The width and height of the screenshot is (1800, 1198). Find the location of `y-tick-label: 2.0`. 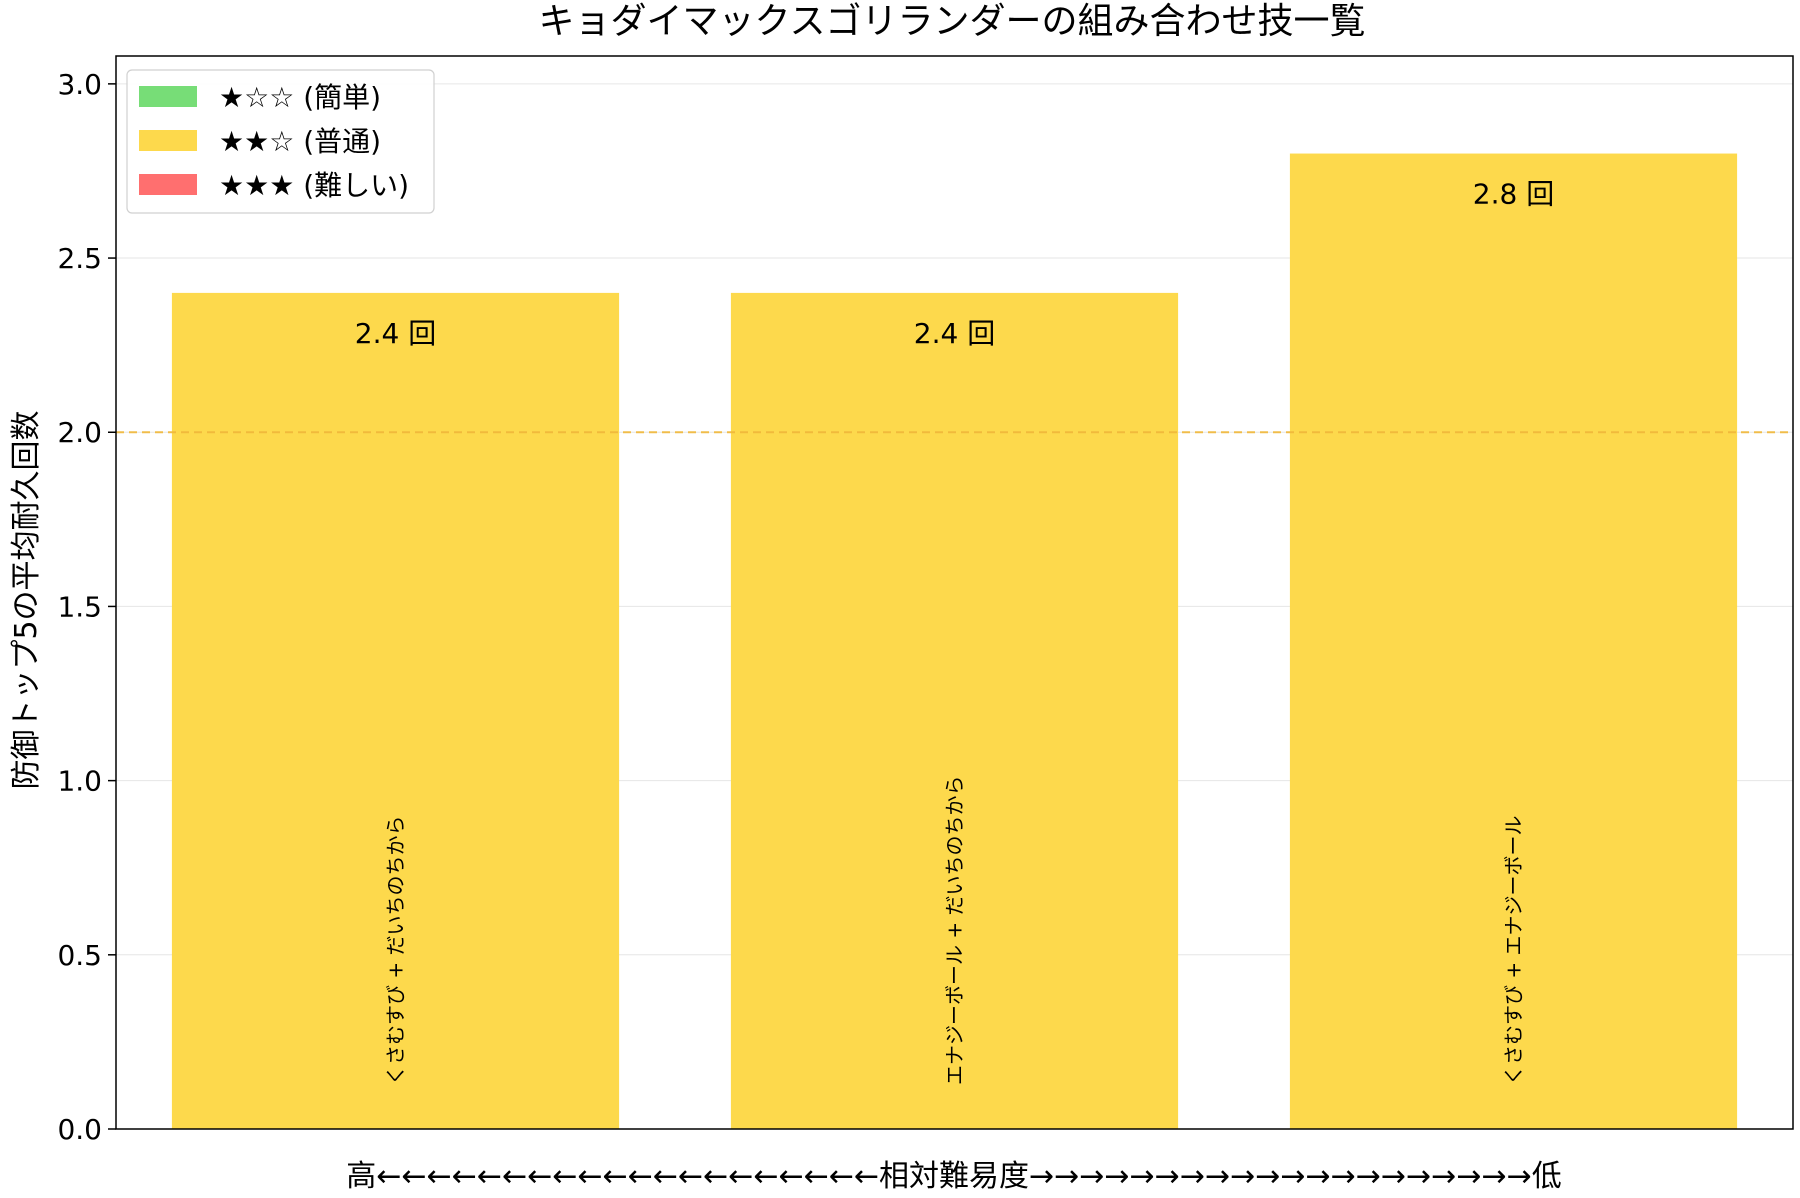

y-tick-label: 2.0 is located at coordinates (79, 432).